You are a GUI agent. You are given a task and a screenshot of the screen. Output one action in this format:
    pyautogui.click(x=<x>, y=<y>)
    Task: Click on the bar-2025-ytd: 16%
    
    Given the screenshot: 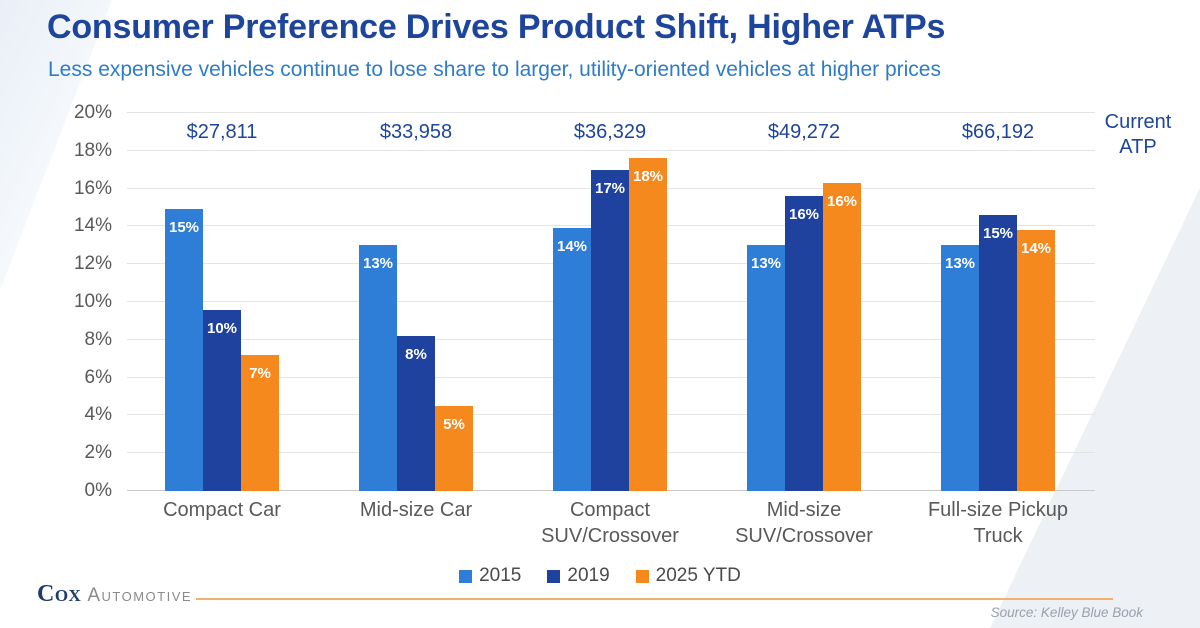 What is the action you would take?
    pyautogui.click(x=842, y=336)
    